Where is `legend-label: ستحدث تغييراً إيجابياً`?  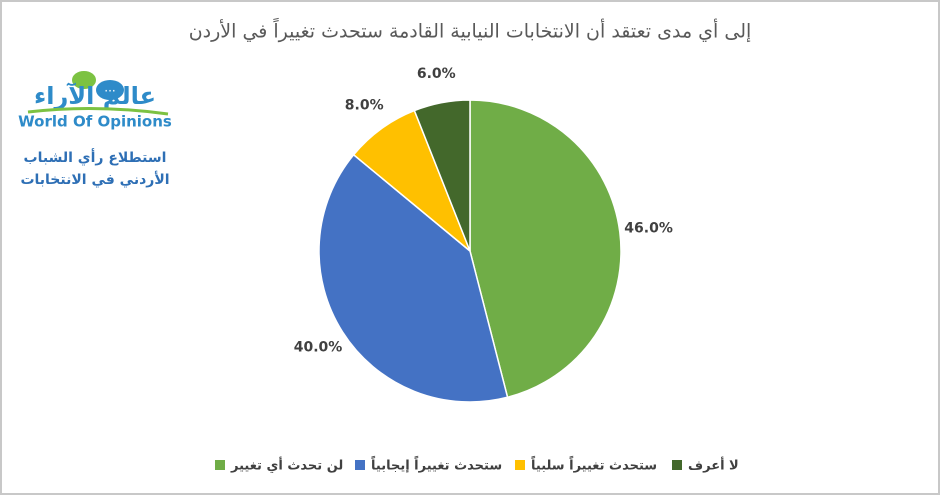
legend-label: ستحدث تغييراً إيجابياً is located at coordinates (436, 465).